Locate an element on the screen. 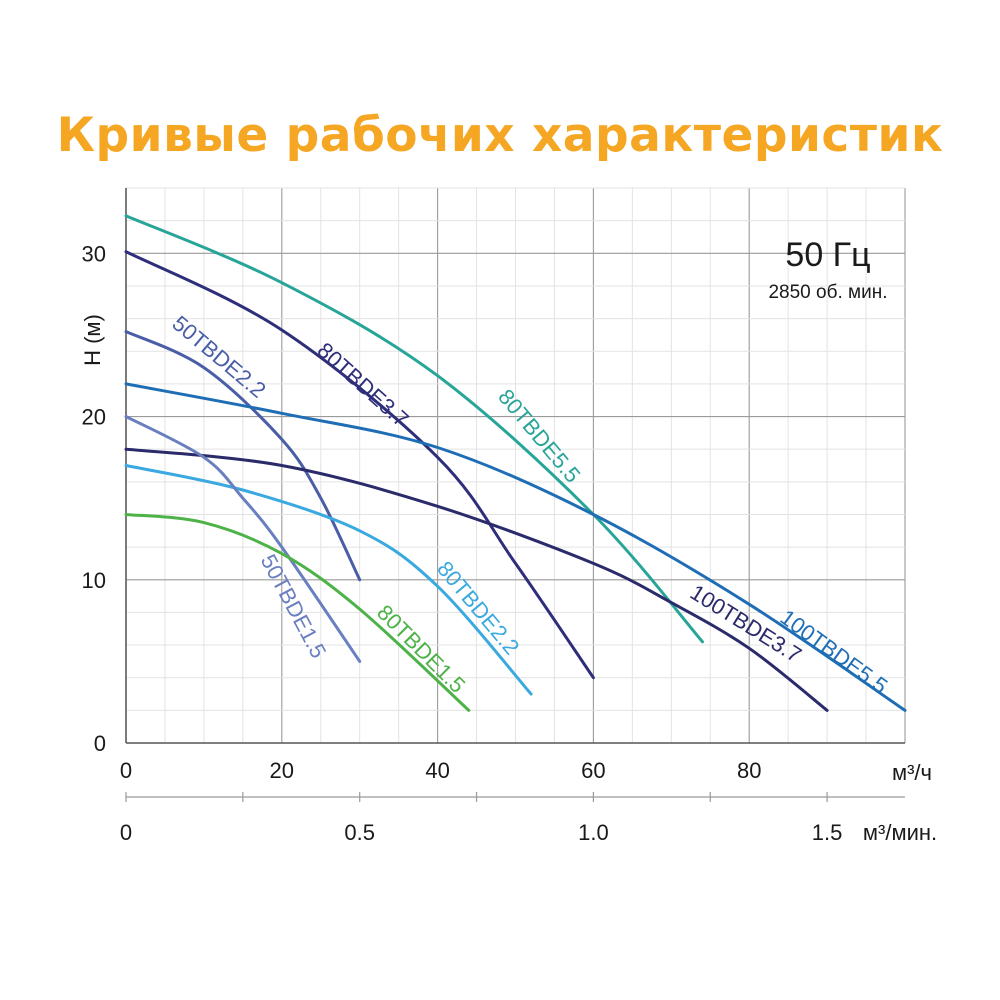 This screenshot has height=1000, width=1000. series-label-80tbde5-5: 80TBDE5.5 is located at coordinates (539, 435).